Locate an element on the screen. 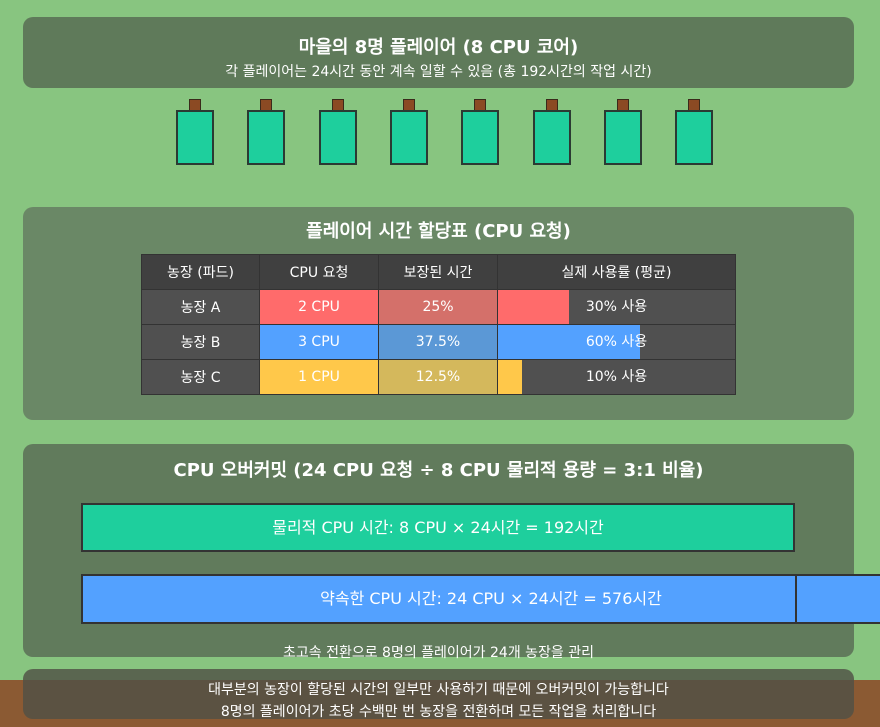 The width and height of the screenshot is (880, 727). header-actual-usage: 실제 사용률 (평균) is located at coordinates (616, 272).